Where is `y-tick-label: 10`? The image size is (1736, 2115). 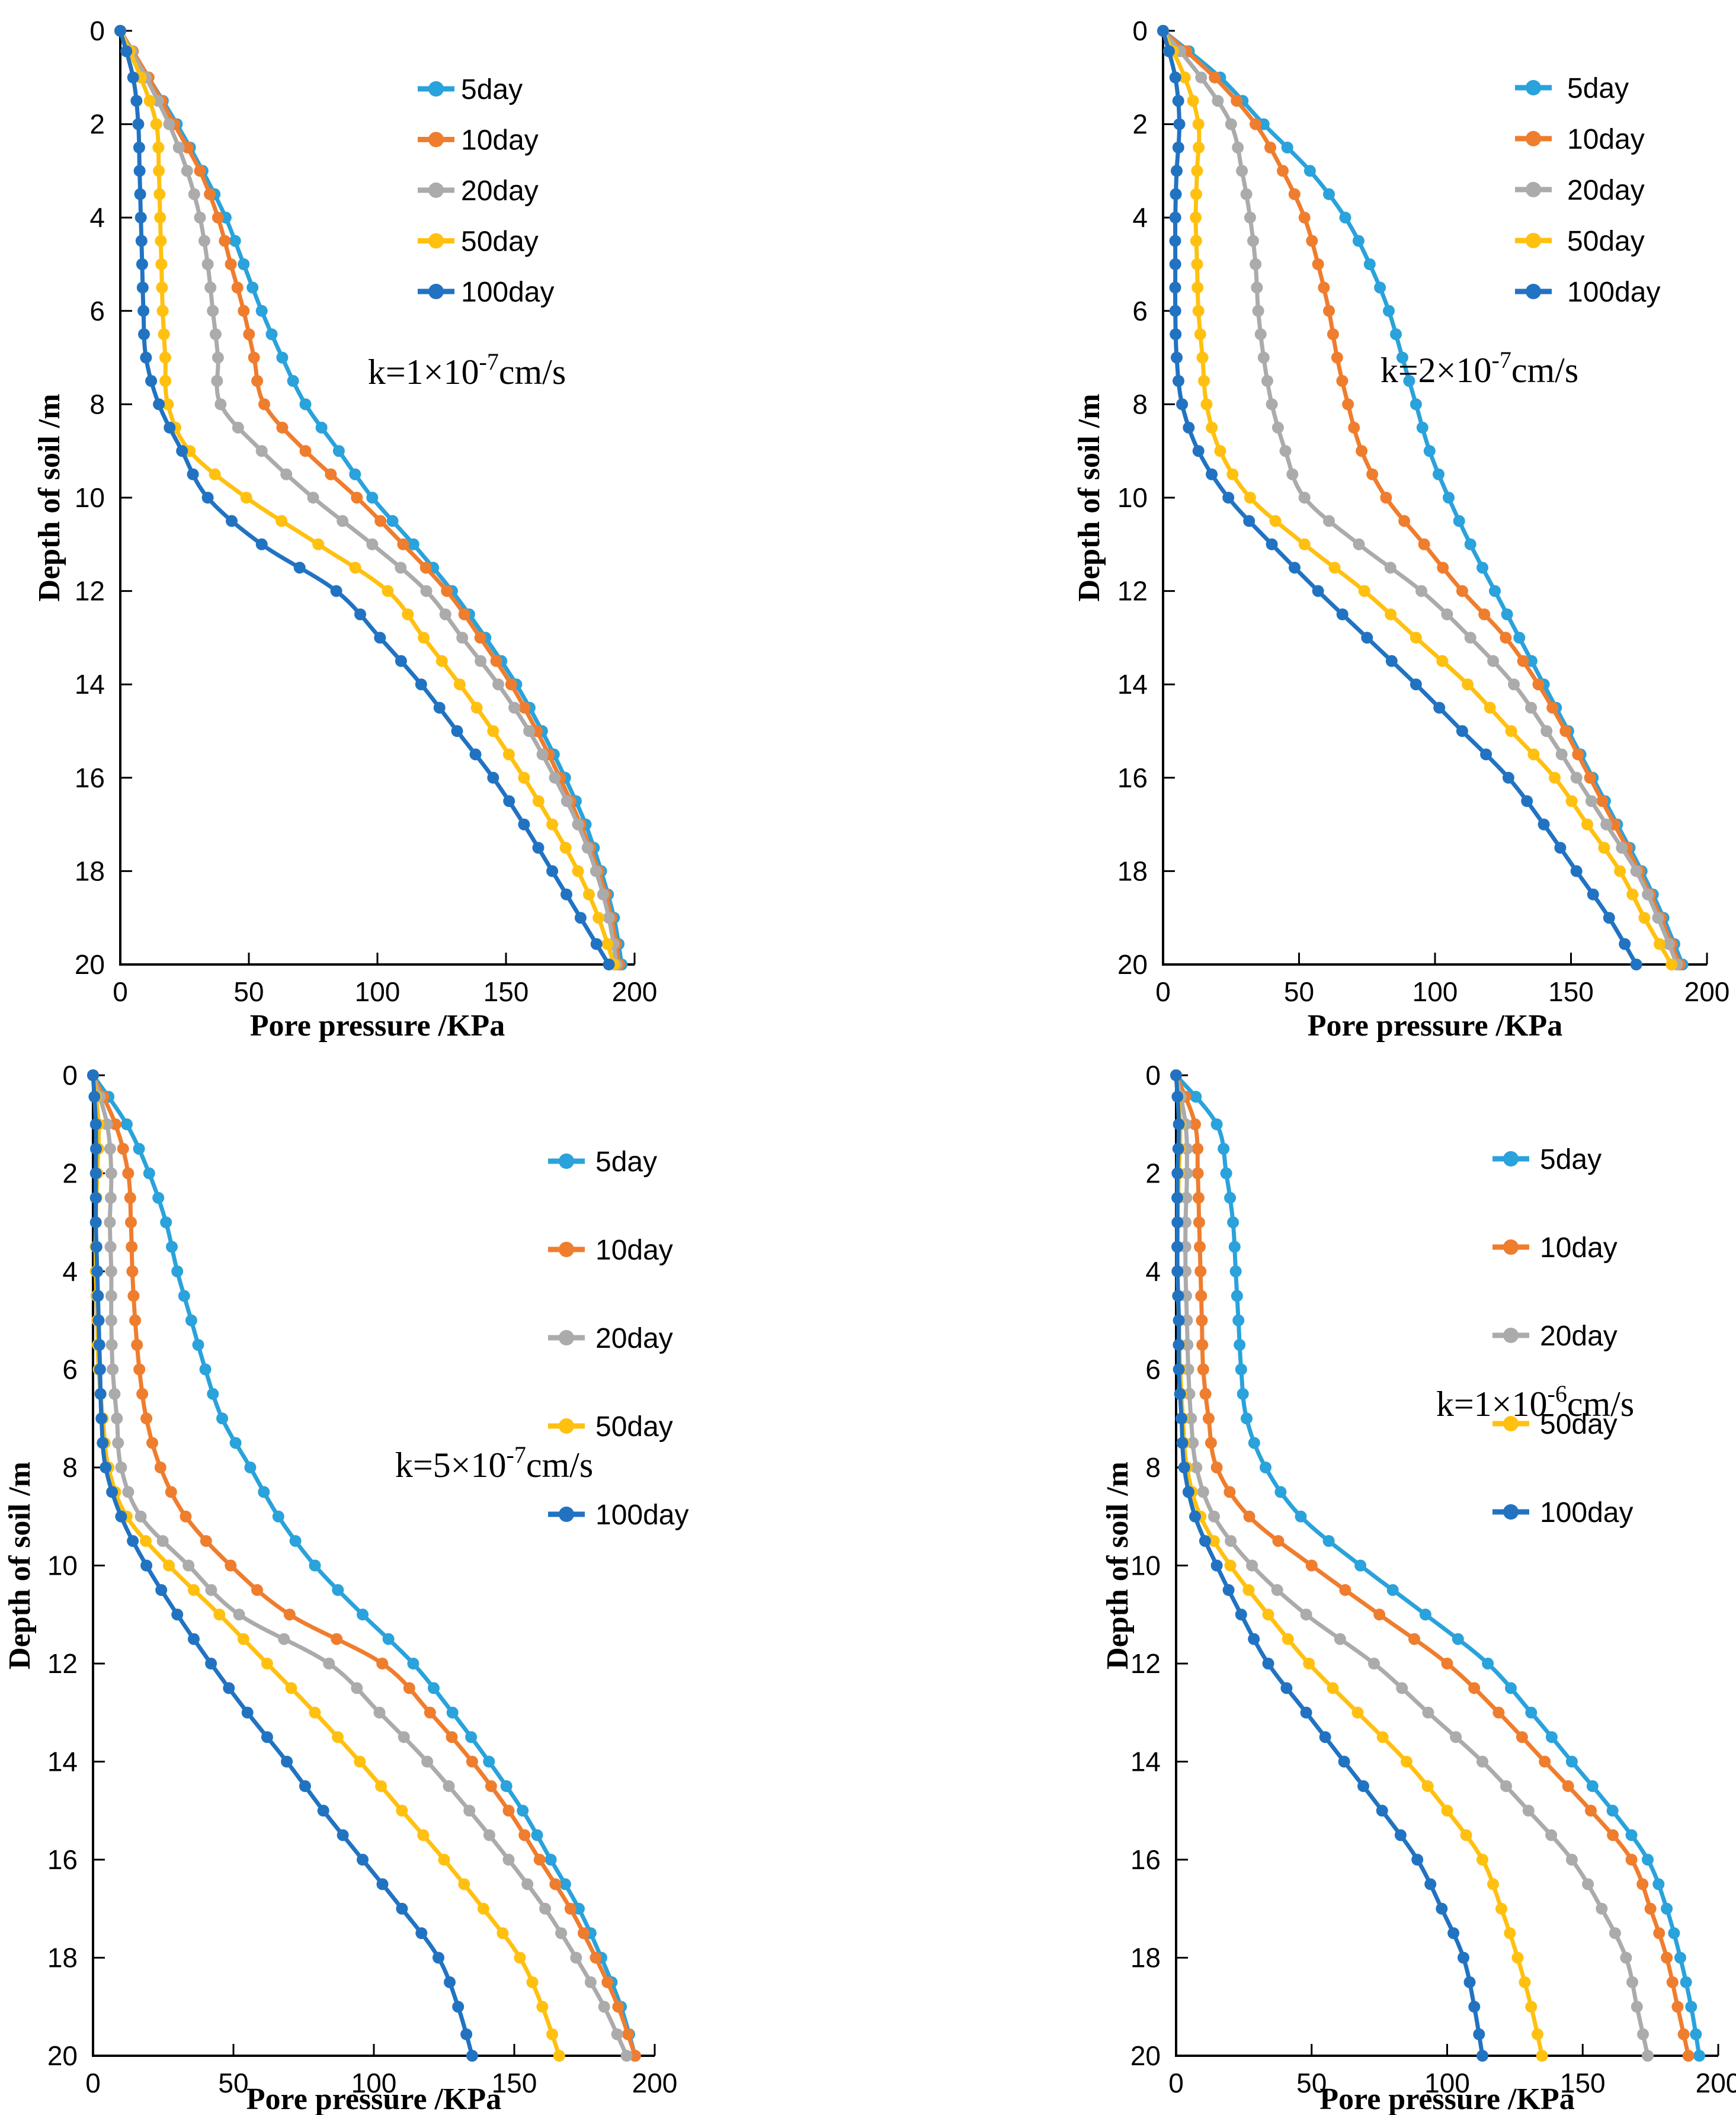
y-tick-label: 10 is located at coordinates (63, 1566).